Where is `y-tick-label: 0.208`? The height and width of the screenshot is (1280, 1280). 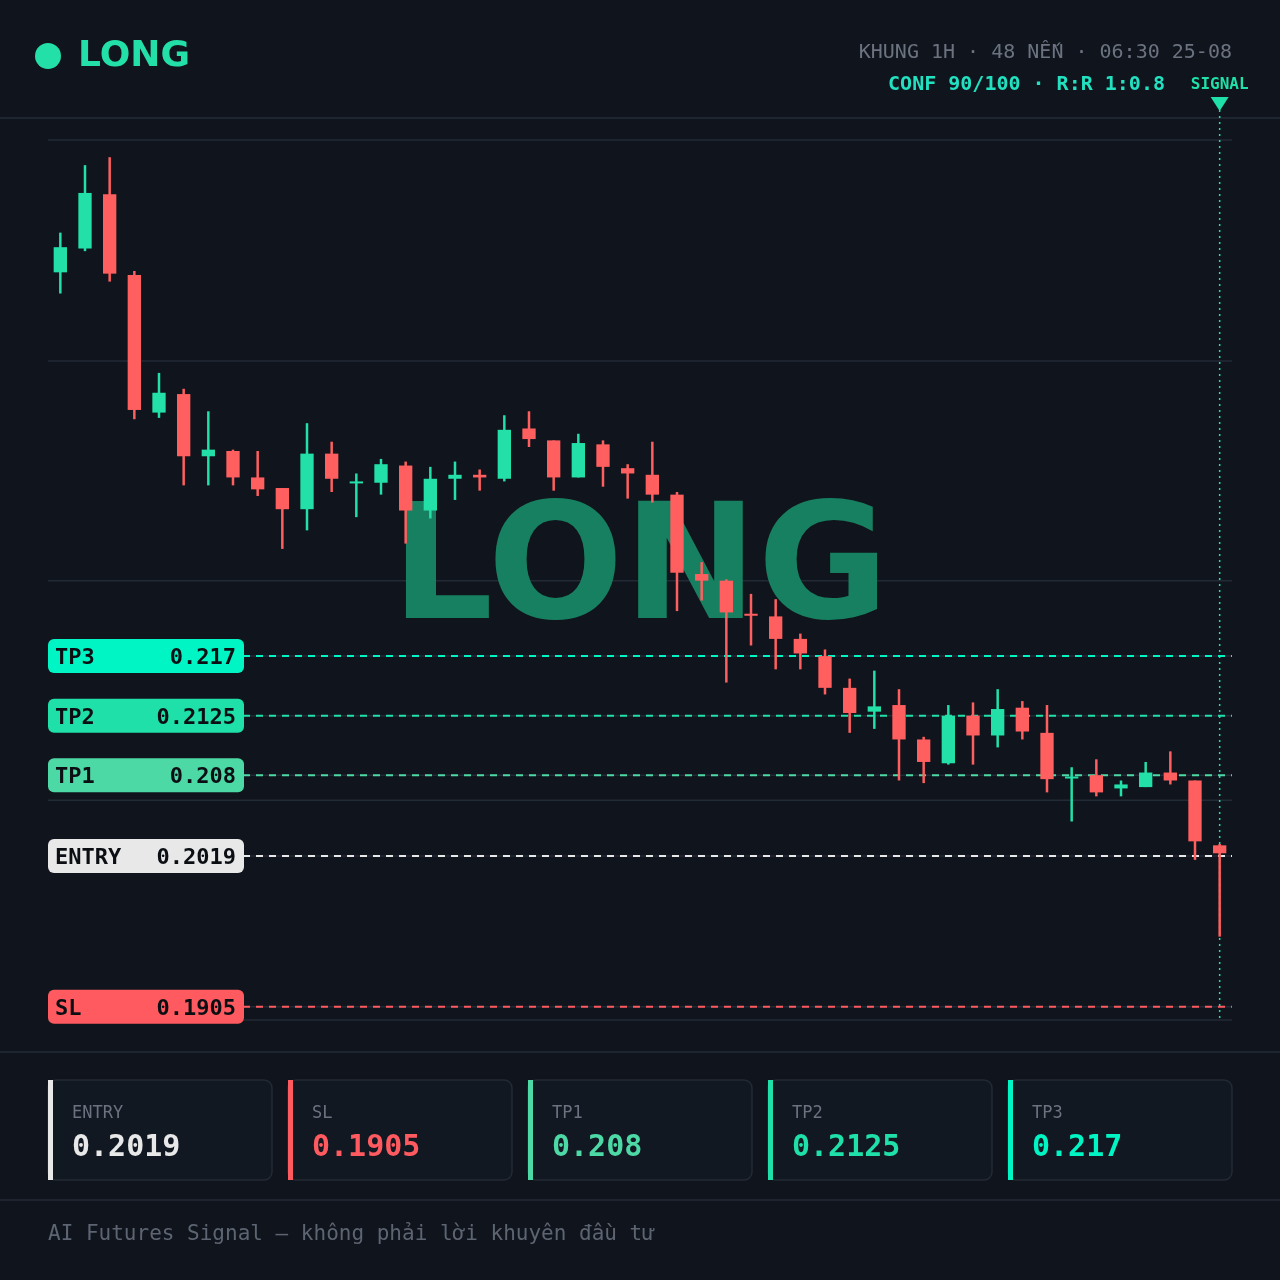 y-tick-label: 0.208 is located at coordinates (202, 776).